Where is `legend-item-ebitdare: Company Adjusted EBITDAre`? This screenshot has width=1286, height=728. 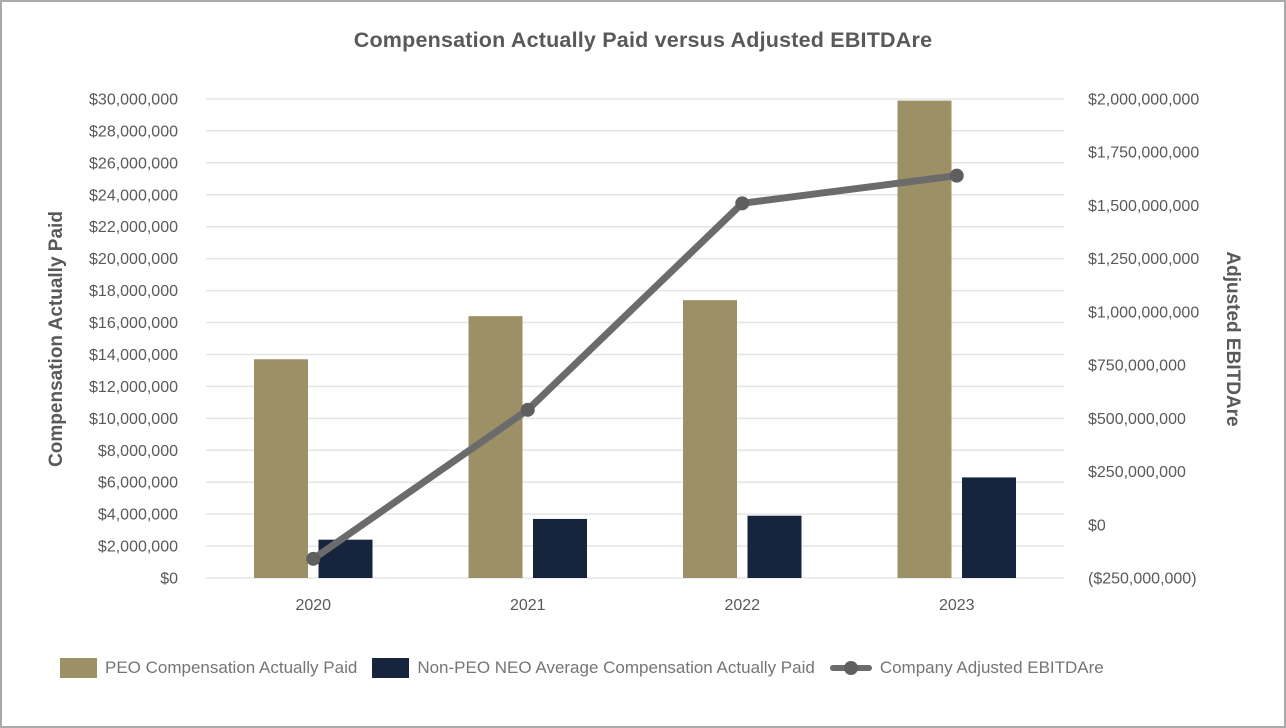 legend-item-ebitdare: Company Adjusted EBITDAre is located at coordinates (966, 668).